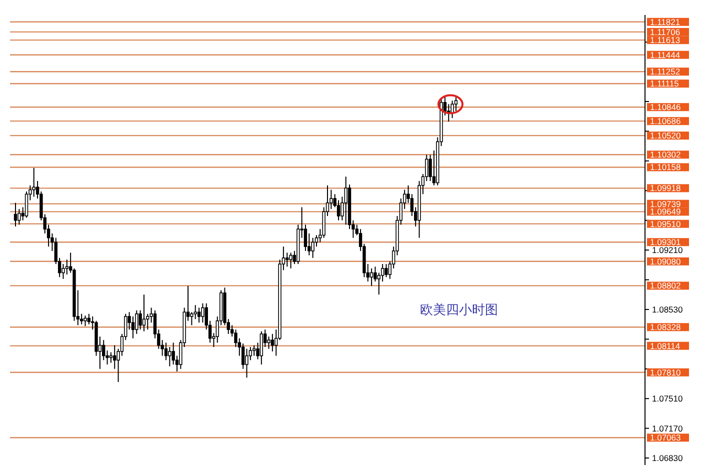 The image size is (703, 475). I want to click on ref-line-label: 1.11613, so click(665, 40).